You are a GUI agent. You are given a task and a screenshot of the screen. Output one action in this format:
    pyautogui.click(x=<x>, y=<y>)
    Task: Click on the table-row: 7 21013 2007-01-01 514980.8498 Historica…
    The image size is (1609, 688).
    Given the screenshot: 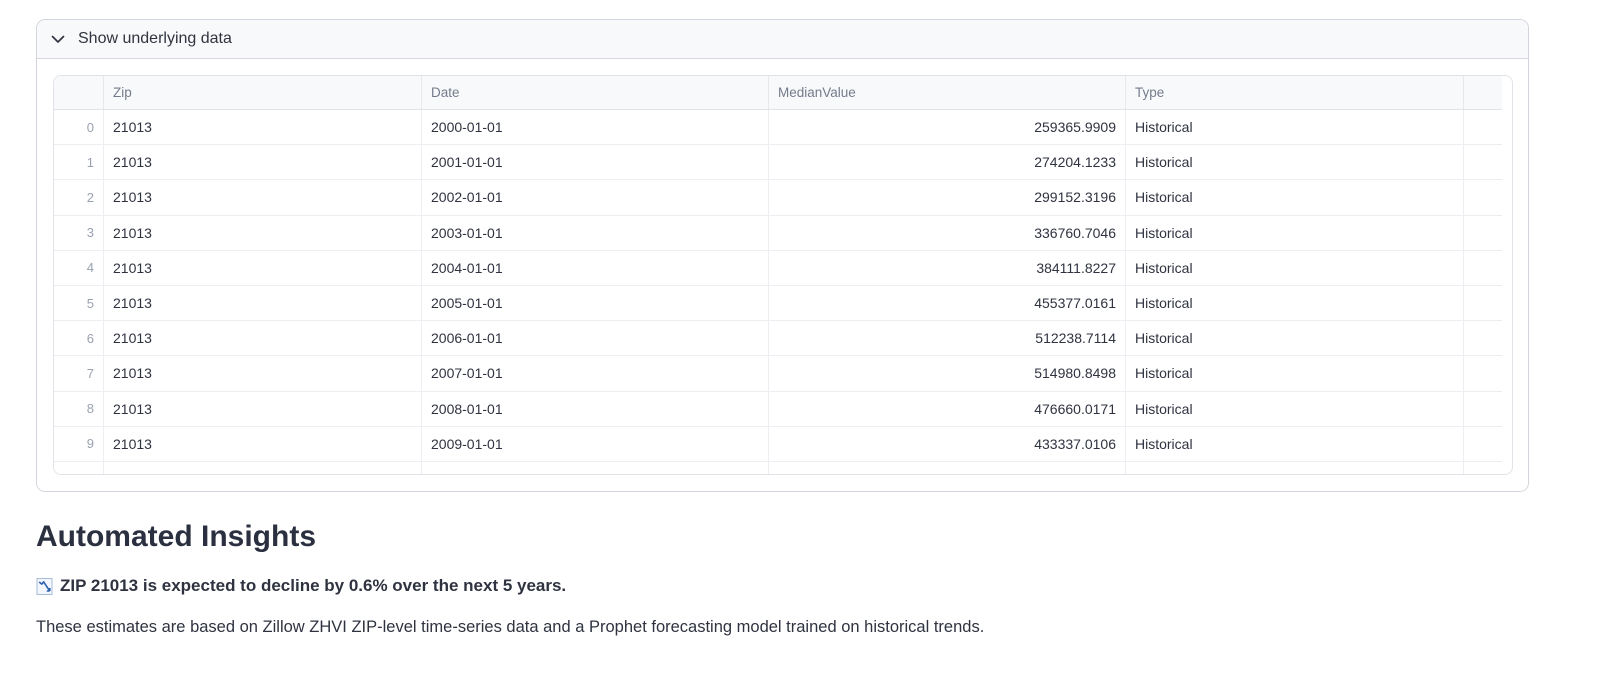 What is the action you would take?
    pyautogui.click(x=778, y=374)
    